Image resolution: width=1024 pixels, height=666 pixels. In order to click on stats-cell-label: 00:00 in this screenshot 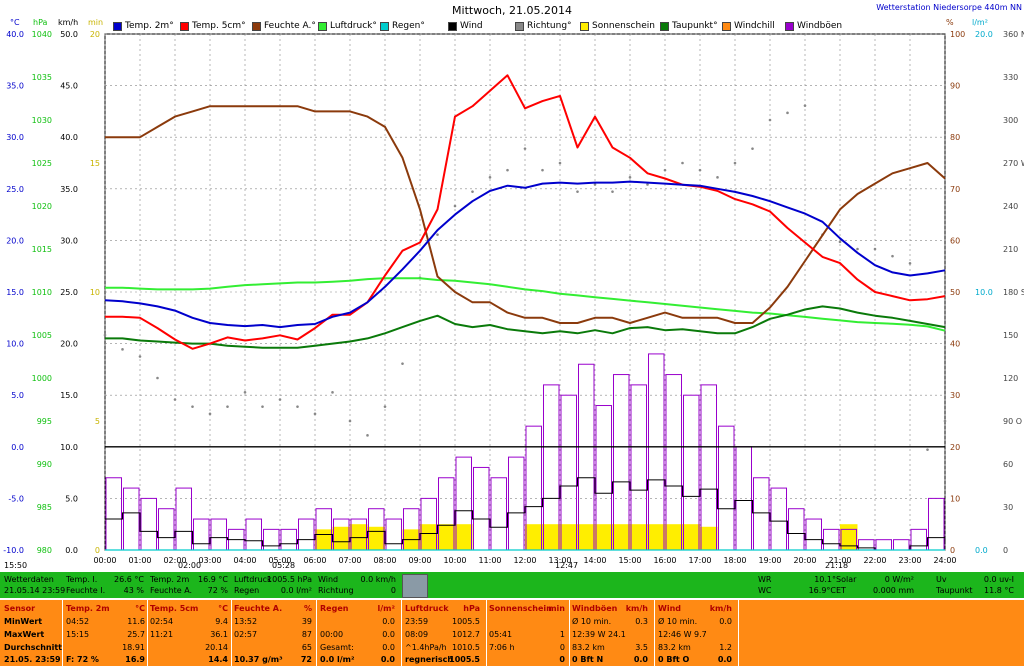, I will do `click(332, 634)`.